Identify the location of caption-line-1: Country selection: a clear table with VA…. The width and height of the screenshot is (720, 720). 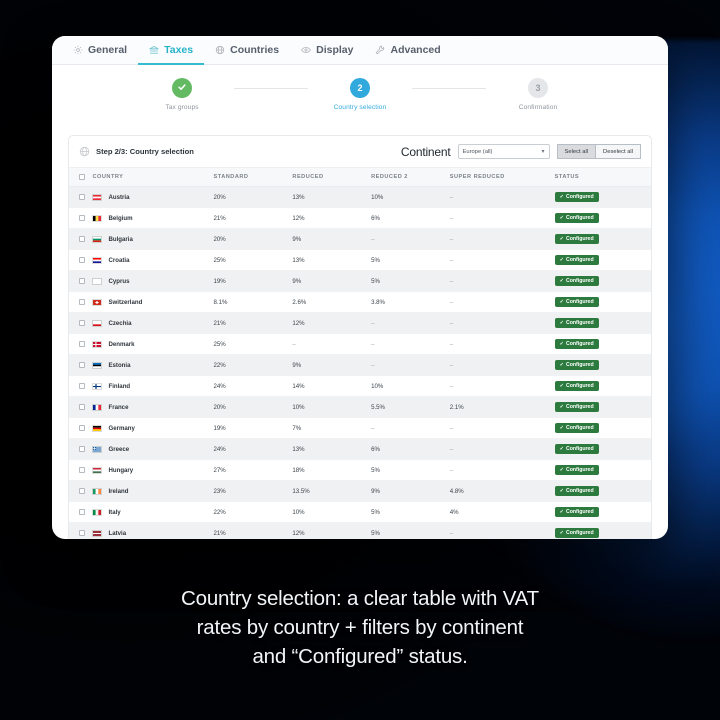
(360, 598).